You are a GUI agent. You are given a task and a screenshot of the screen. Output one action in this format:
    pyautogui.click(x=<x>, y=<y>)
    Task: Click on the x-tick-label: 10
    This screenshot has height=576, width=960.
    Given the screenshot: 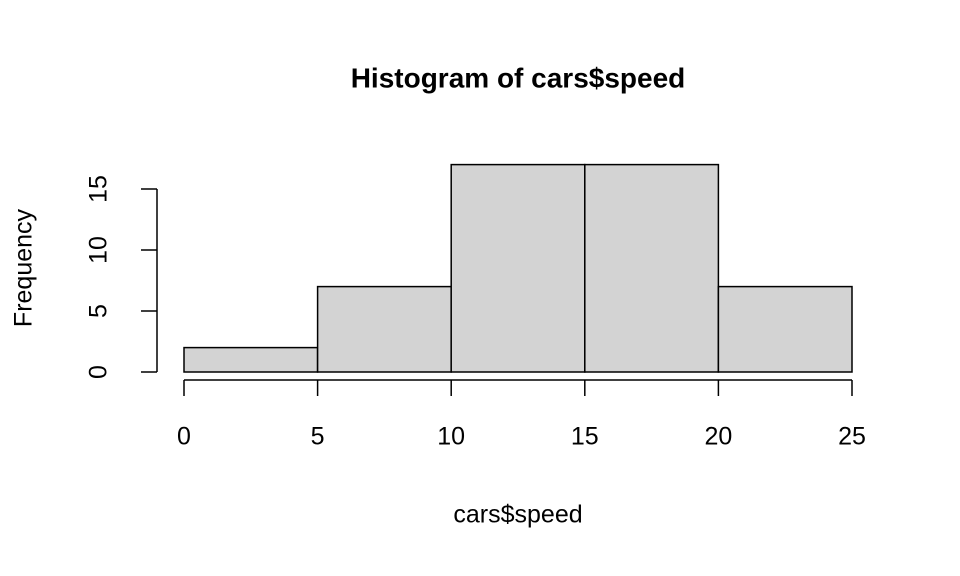 What is the action you would take?
    pyautogui.click(x=451, y=437)
    